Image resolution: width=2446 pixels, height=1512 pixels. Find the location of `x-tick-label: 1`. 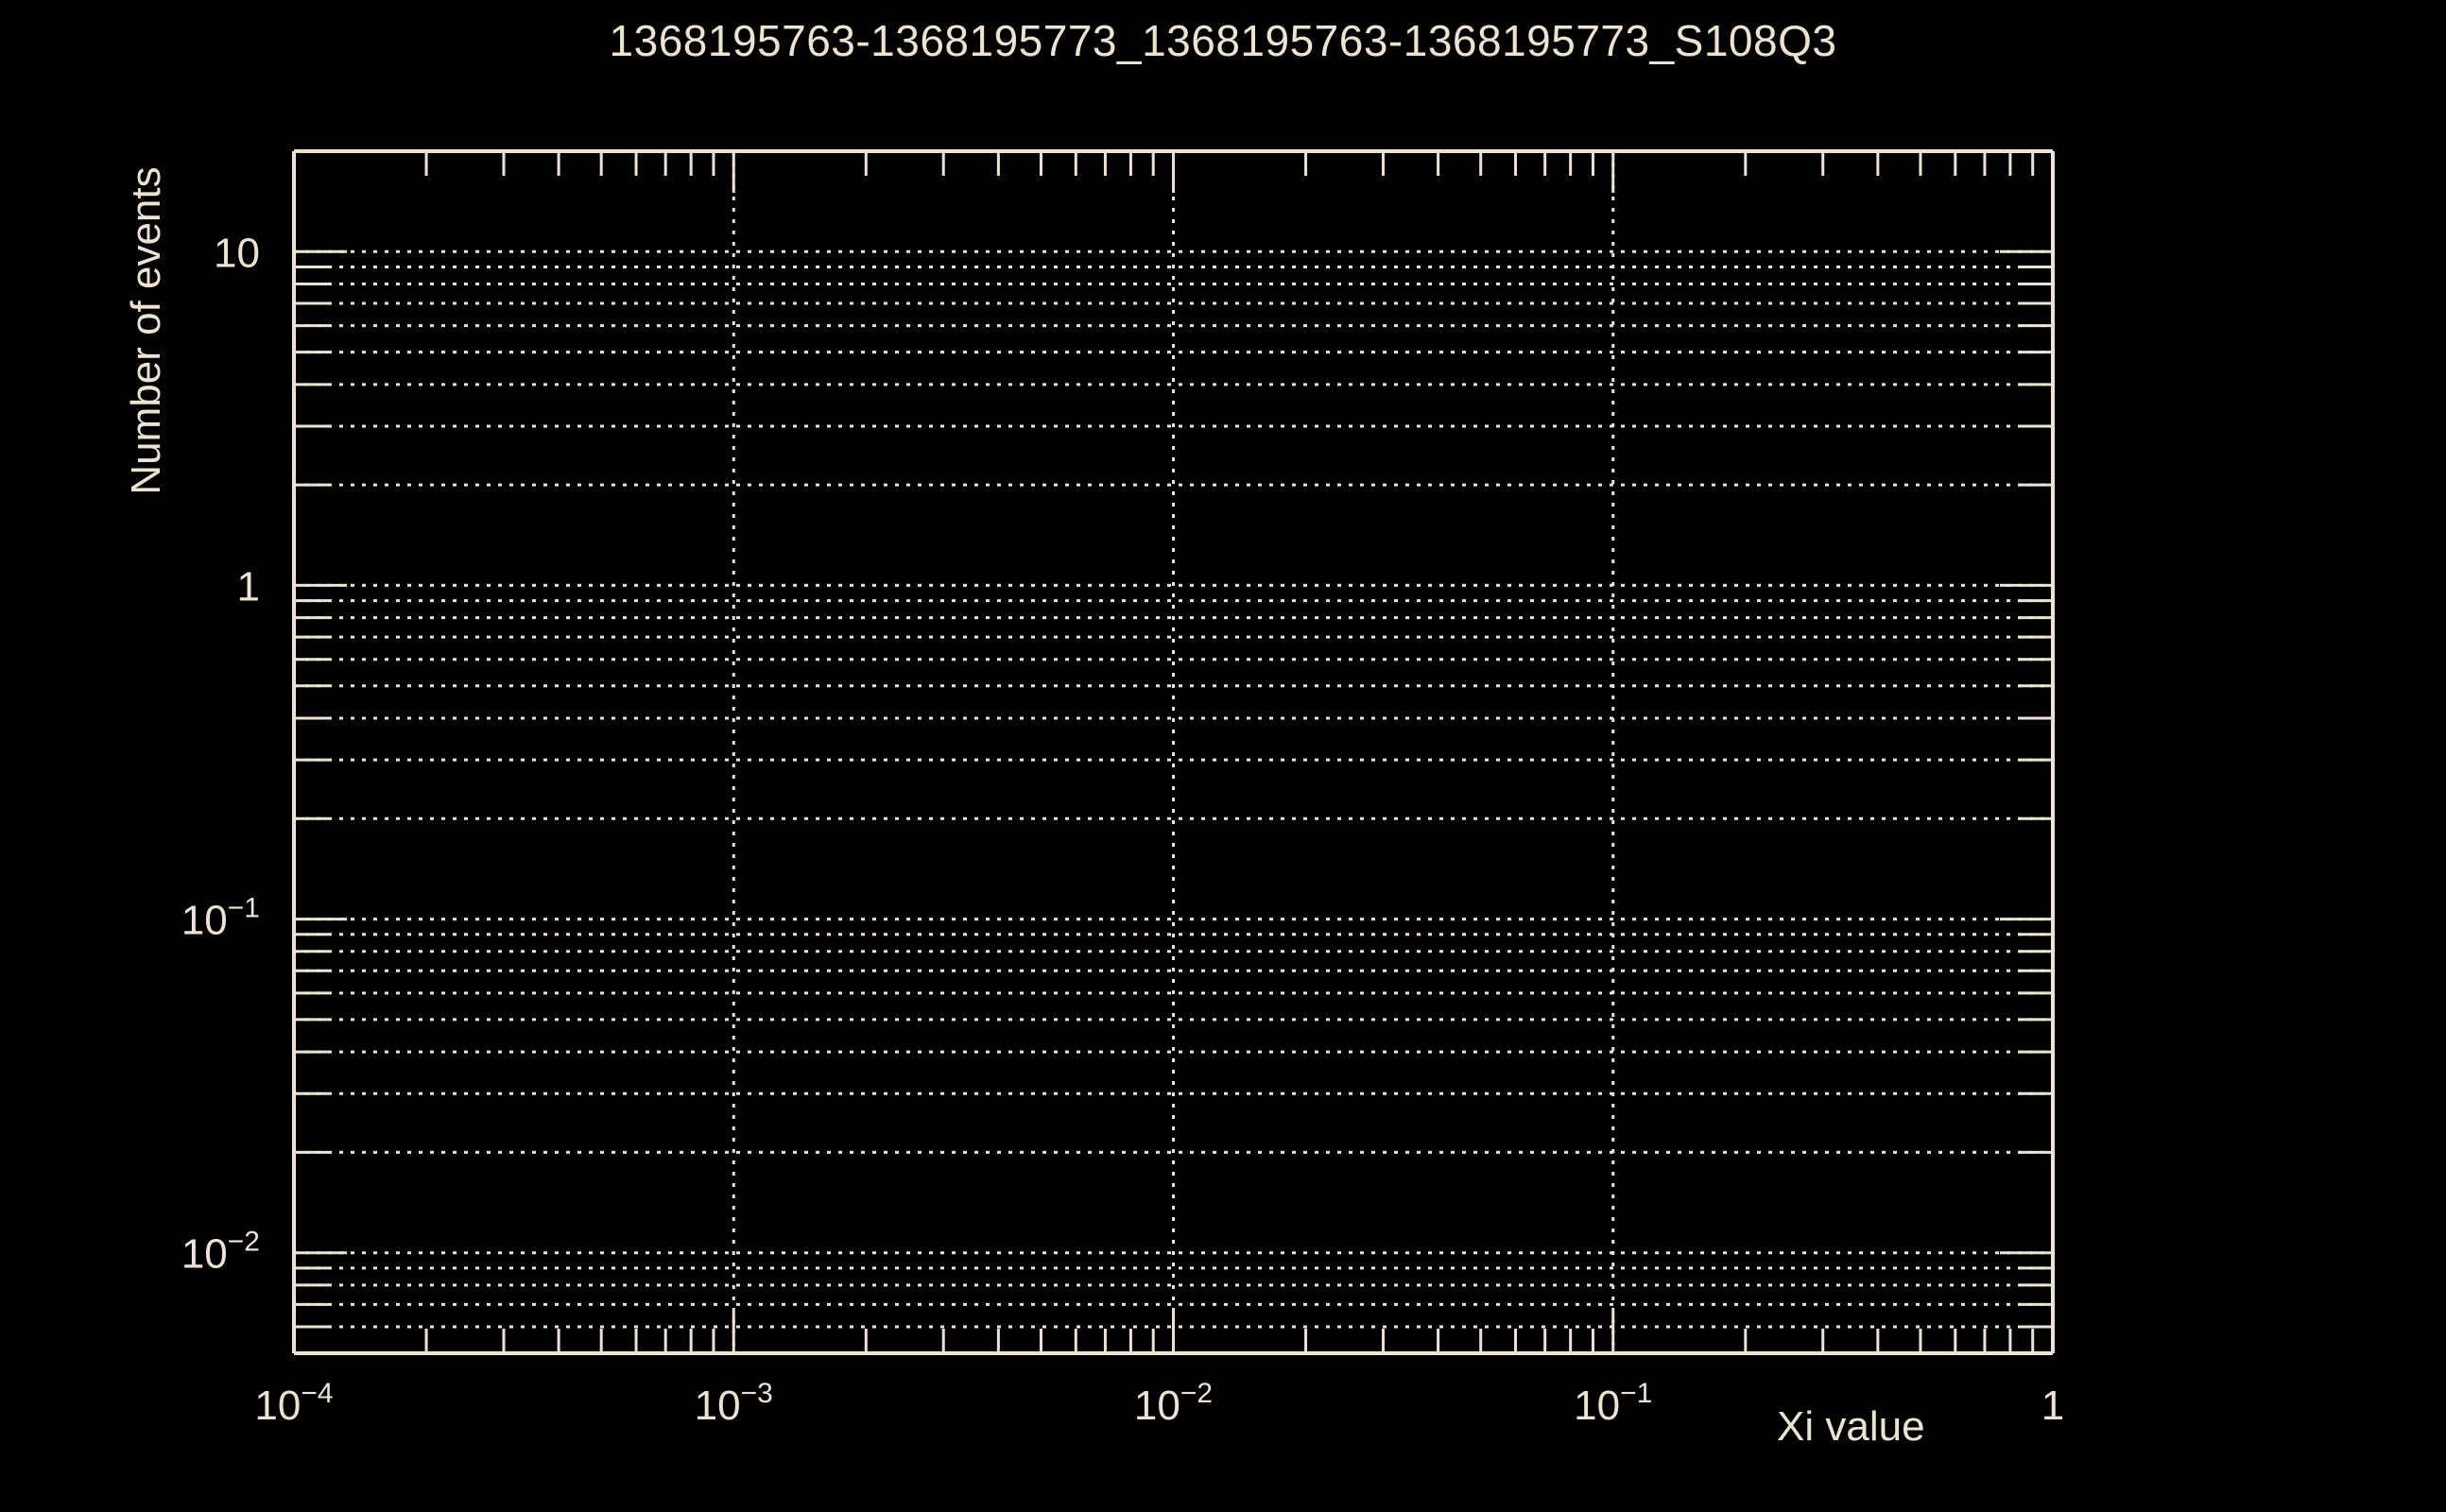

x-tick-label: 1 is located at coordinates (2052, 1406).